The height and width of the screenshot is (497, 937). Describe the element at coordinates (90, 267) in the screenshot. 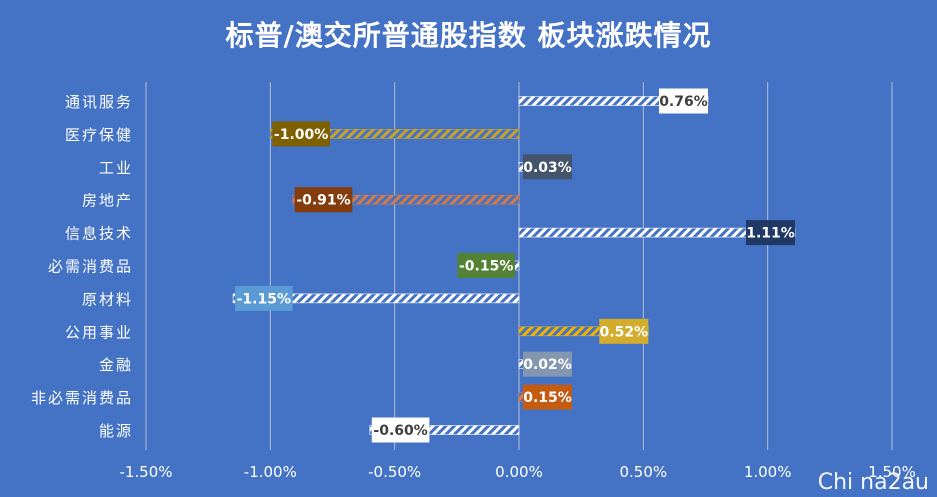

I see `category-label: 必需消费品` at that location.